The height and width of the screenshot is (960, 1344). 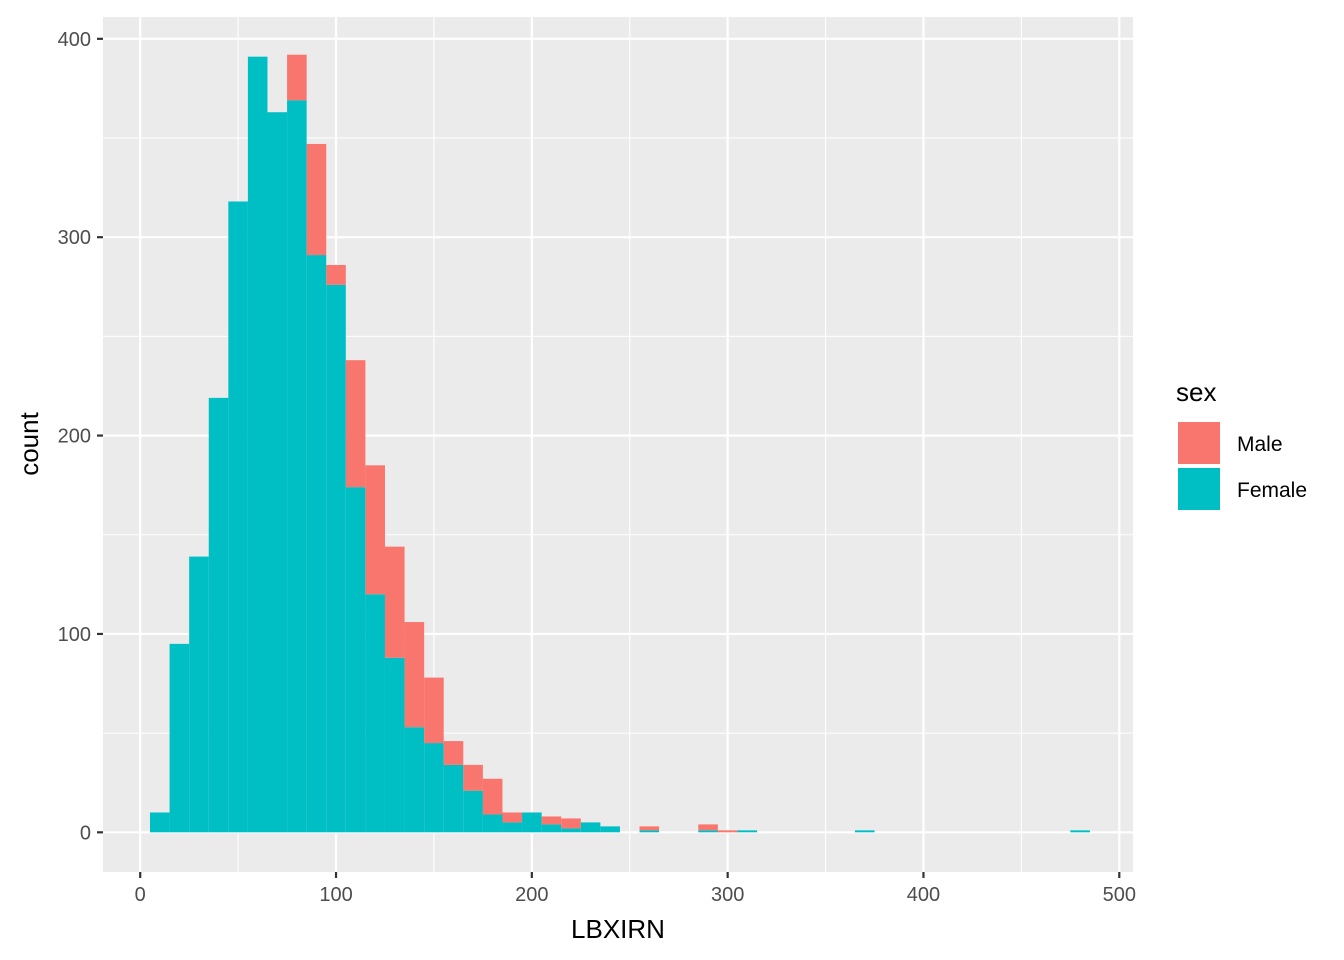 What do you see at coordinates (1199, 443) in the screenshot?
I see `legend-key-male` at bounding box center [1199, 443].